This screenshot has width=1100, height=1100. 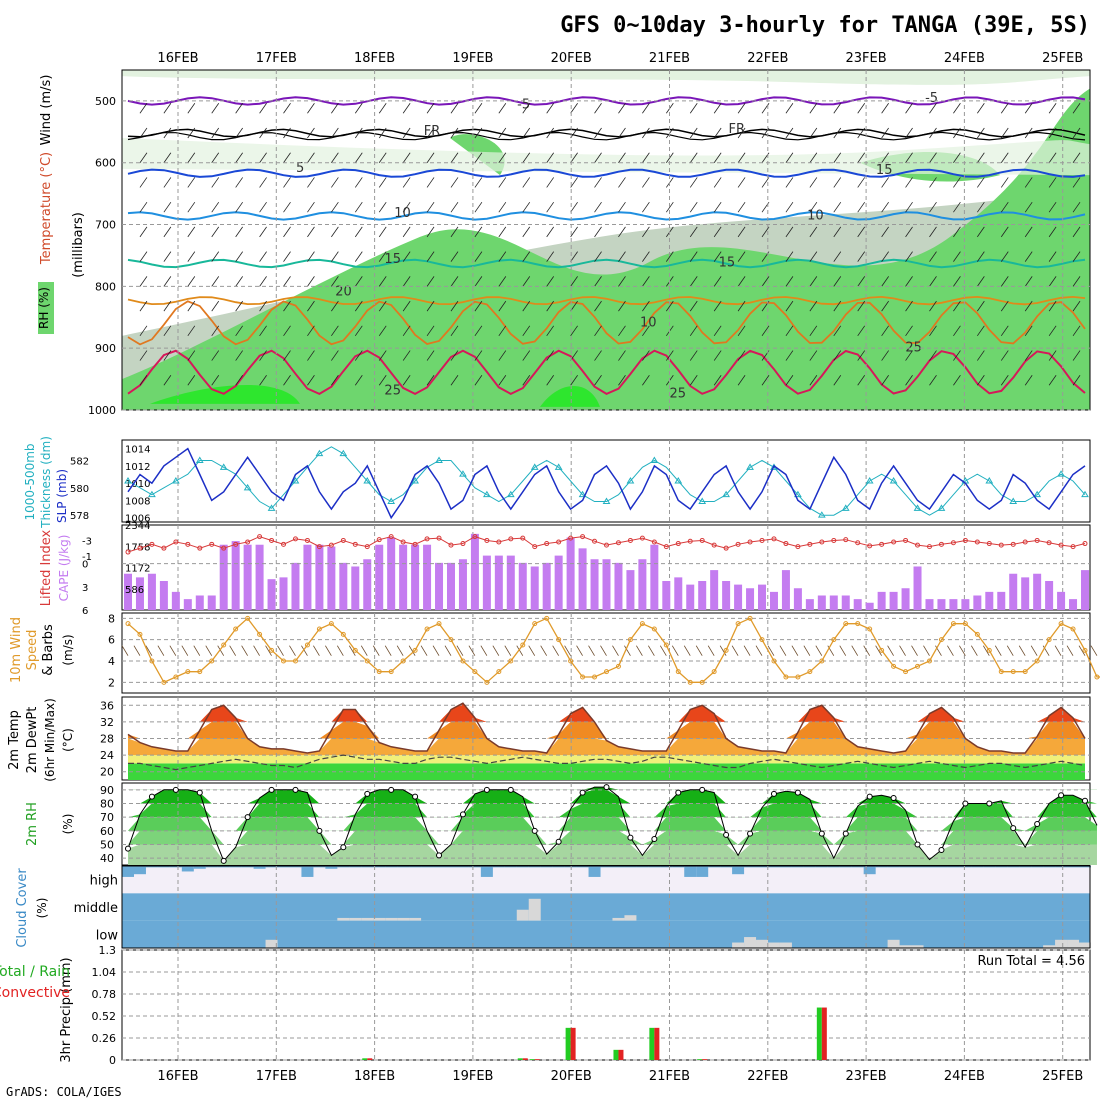 I want to click on wind10m-panel-frame, so click(x=606, y=653).